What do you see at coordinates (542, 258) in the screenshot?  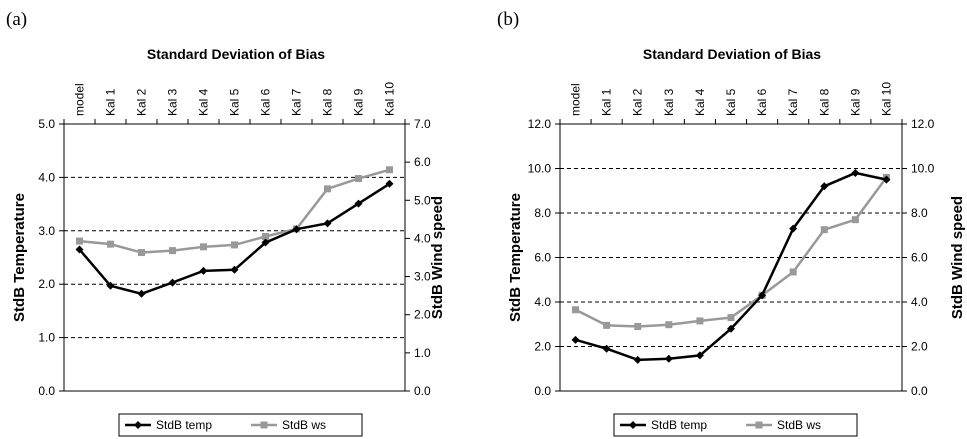 I see `y-tick-label: 6.0` at bounding box center [542, 258].